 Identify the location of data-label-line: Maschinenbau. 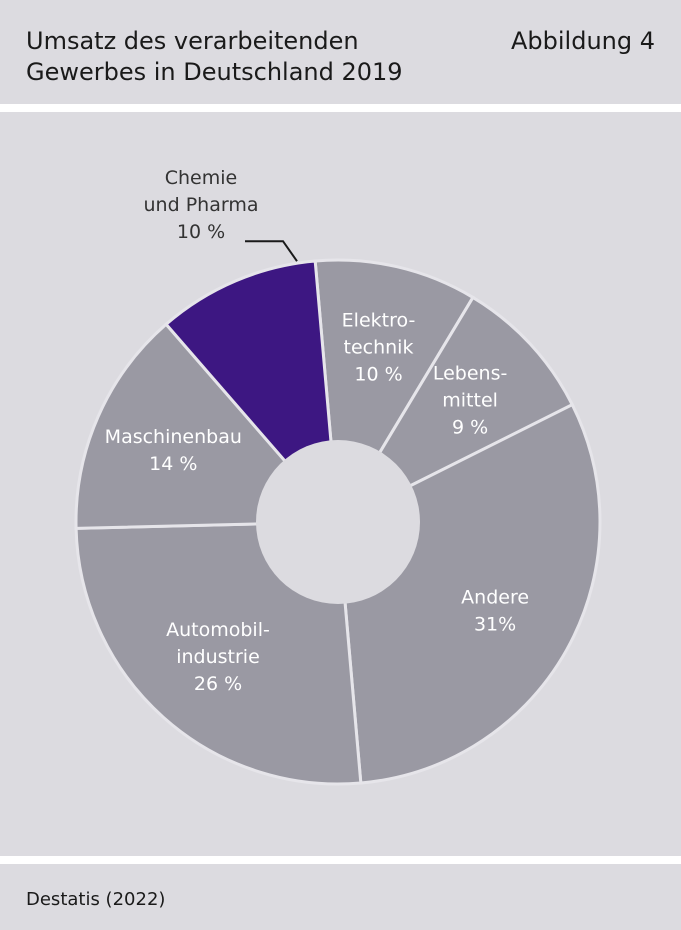
(173, 437).